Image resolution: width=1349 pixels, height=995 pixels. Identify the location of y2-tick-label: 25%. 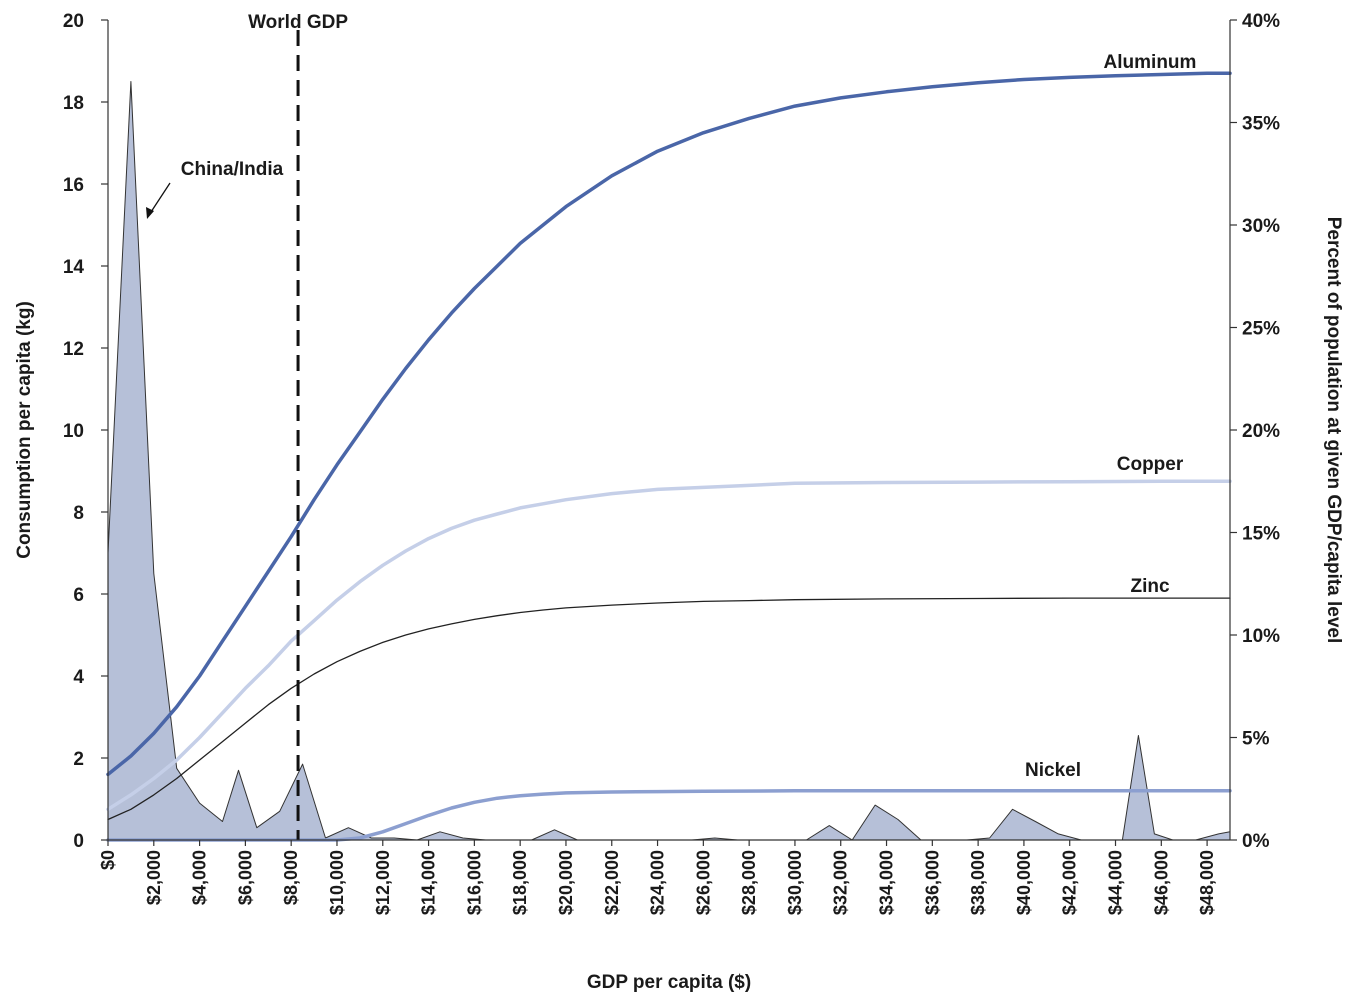
(1261, 329).